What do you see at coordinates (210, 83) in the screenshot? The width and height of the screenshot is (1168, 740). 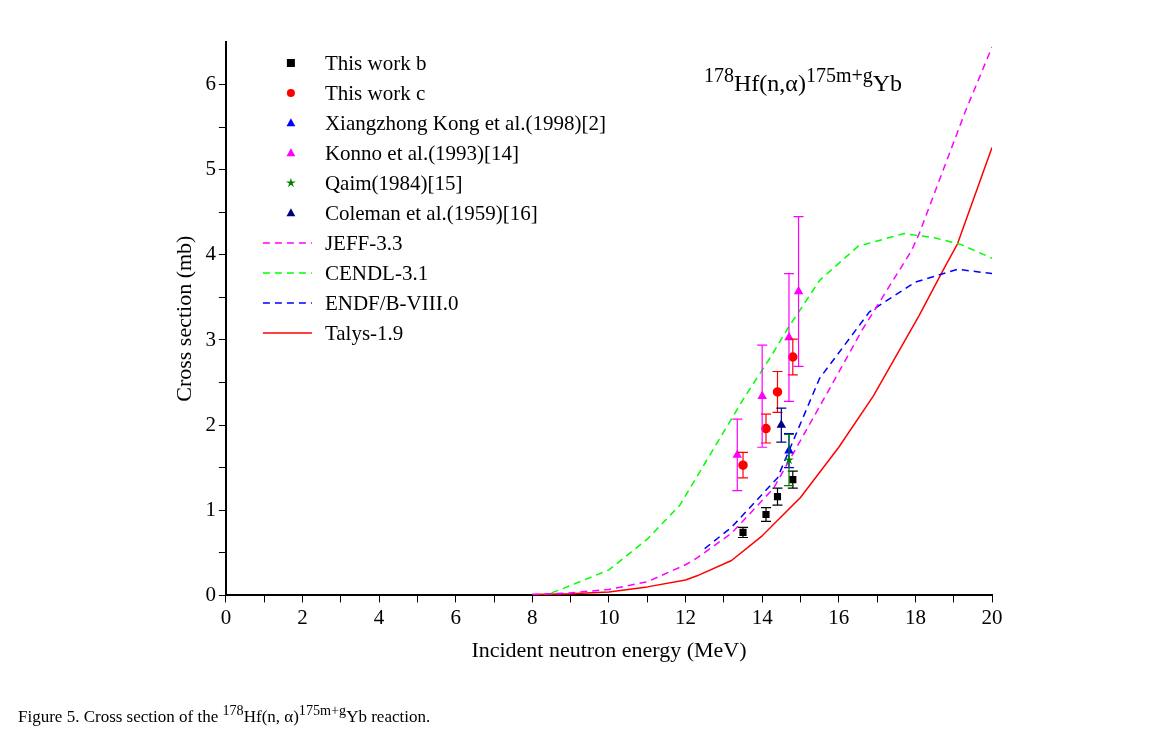 I see `y-tick-label: 6` at bounding box center [210, 83].